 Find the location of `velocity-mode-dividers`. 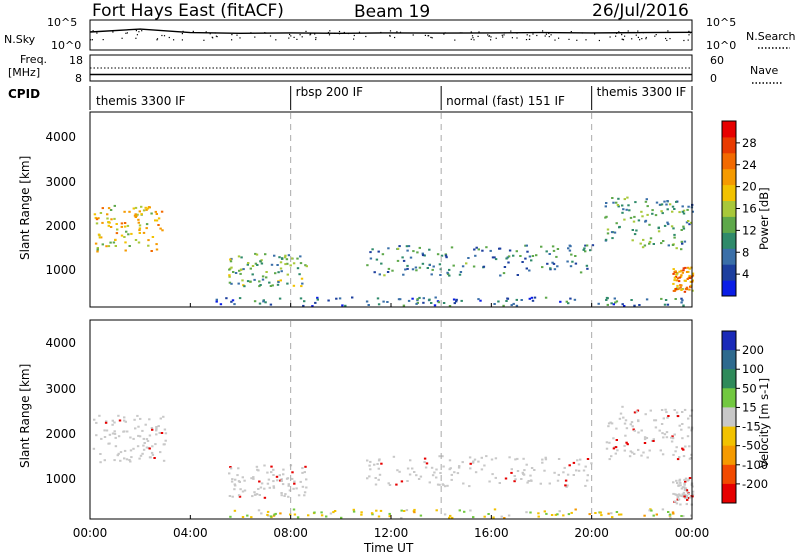

velocity-mode-dividers is located at coordinates (441, 419).